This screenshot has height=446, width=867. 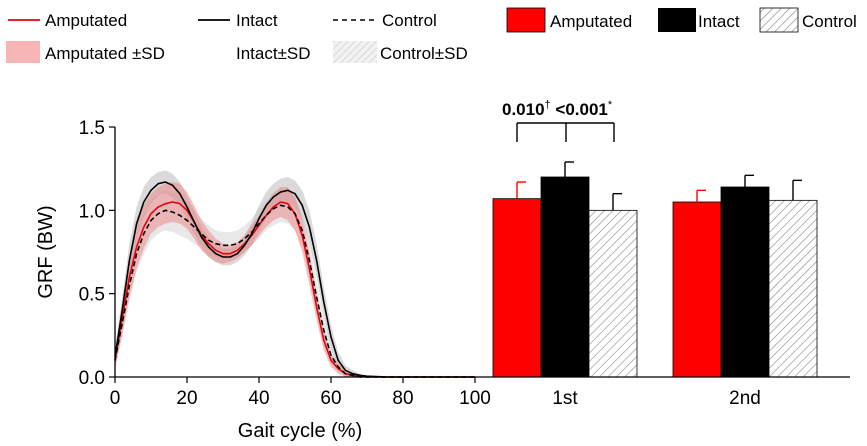 What do you see at coordinates (697, 289) in the screenshot?
I see `bar-amputated-2nd` at bounding box center [697, 289].